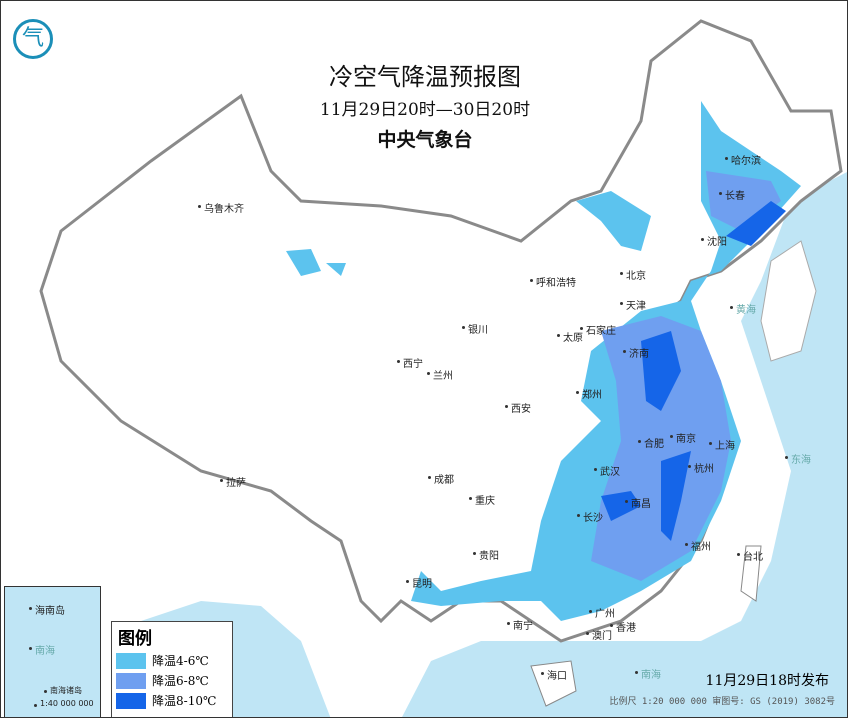 The image size is (848, 718). What do you see at coordinates (425, 110) in the screenshot?
I see `forecast-period: 11月29日20时—30日20时` at bounding box center [425, 110].